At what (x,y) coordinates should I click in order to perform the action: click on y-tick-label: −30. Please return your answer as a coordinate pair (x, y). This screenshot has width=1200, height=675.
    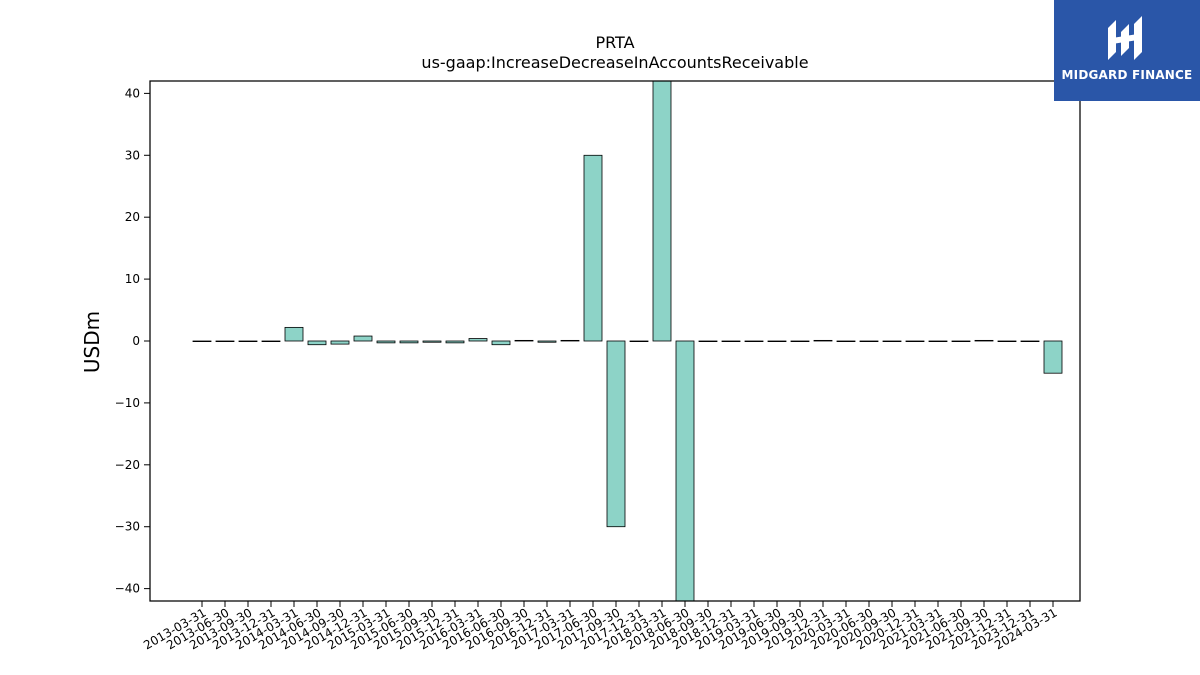
    Looking at the image, I should click on (127, 527).